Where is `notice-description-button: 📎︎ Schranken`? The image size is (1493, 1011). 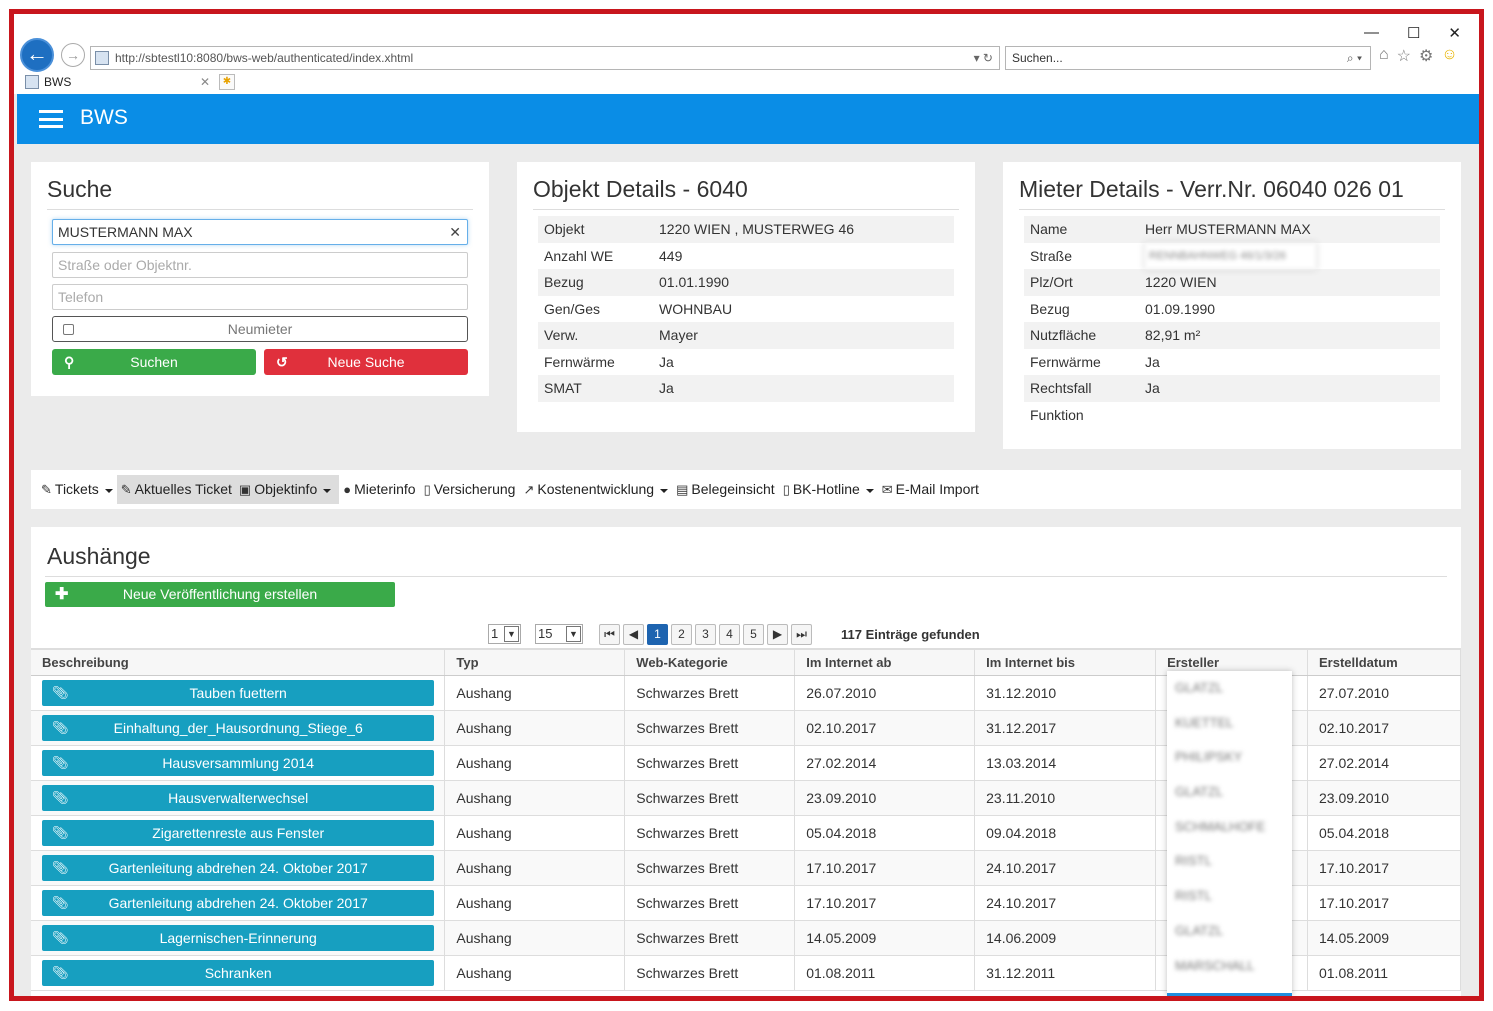
notice-description-button: 📎︎ Schranken is located at coordinates (238, 972).